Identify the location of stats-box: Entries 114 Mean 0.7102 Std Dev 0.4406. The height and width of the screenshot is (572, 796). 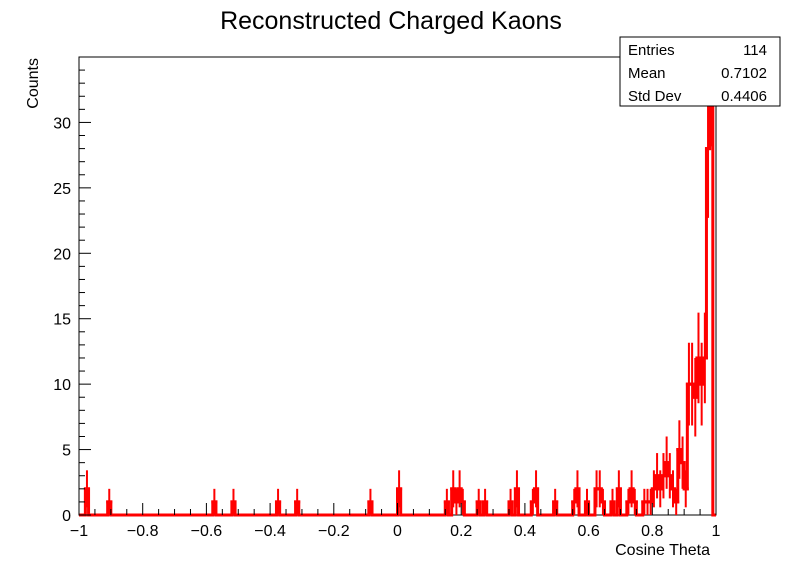
(700, 71).